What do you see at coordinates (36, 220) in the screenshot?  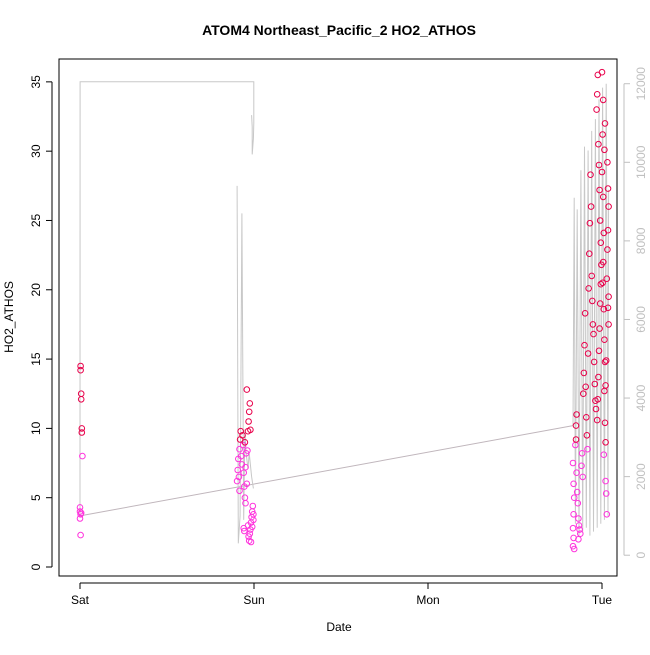 I see `y-tick-label: 25` at bounding box center [36, 220].